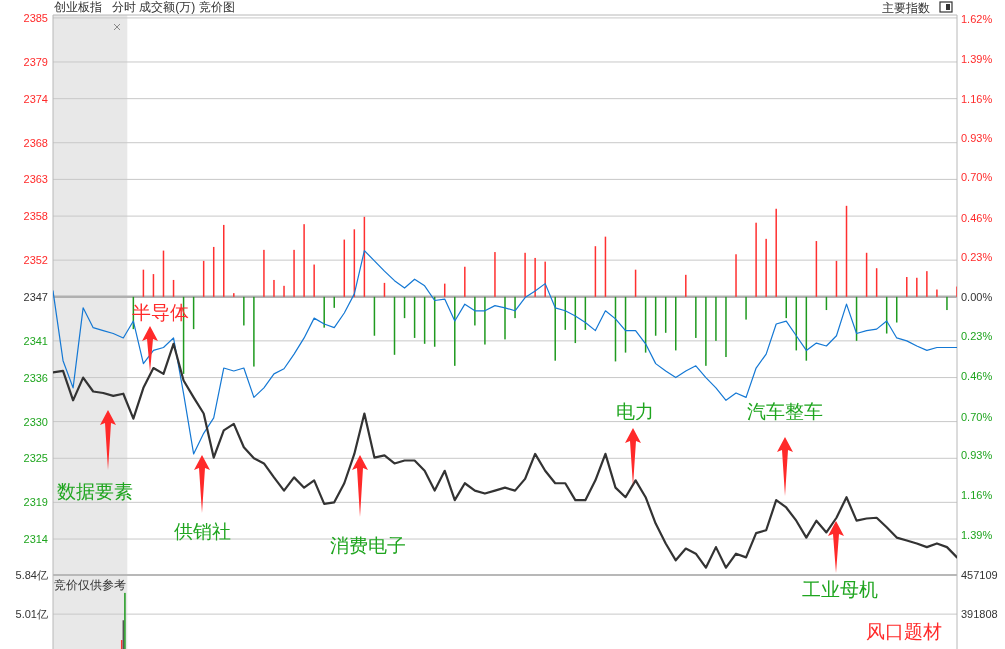  What do you see at coordinates (35, 340) in the screenshot?
I see `y-tick-label: 2341` at bounding box center [35, 340].